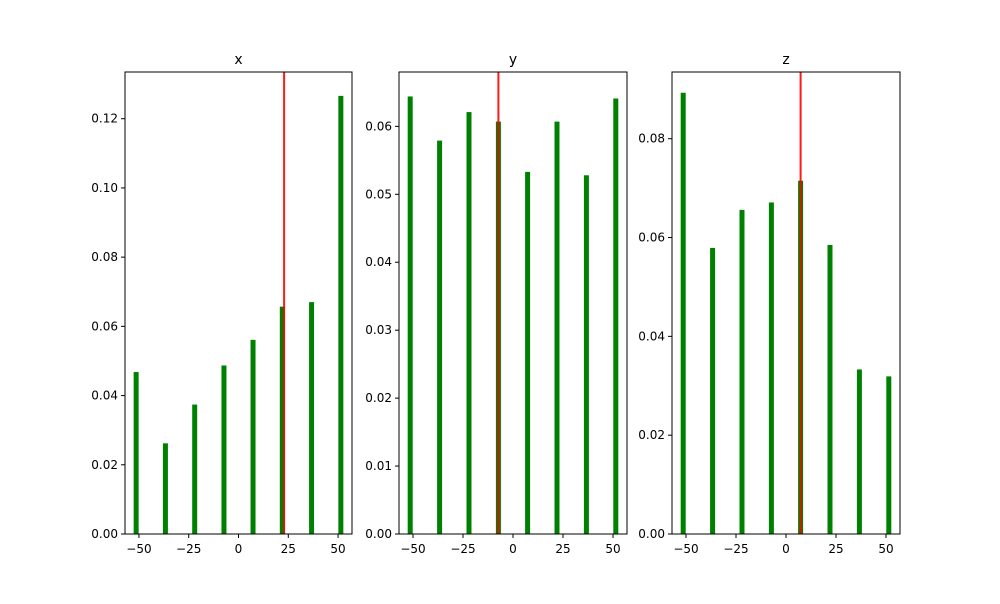 The height and width of the screenshot is (604, 1000). Describe the element at coordinates (513, 60) in the screenshot. I see `subplot-title-y: y` at that location.